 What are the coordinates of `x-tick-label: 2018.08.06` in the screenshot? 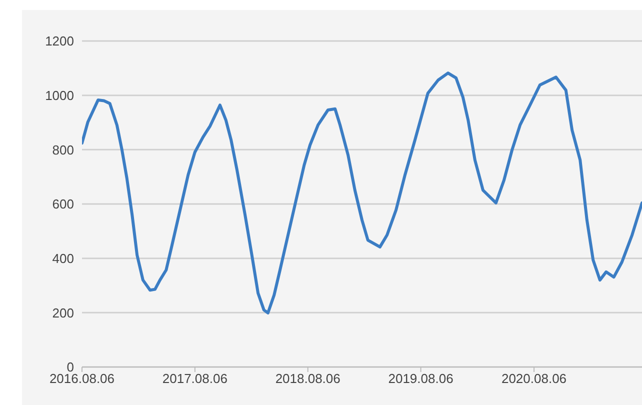 It's located at (307, 378).